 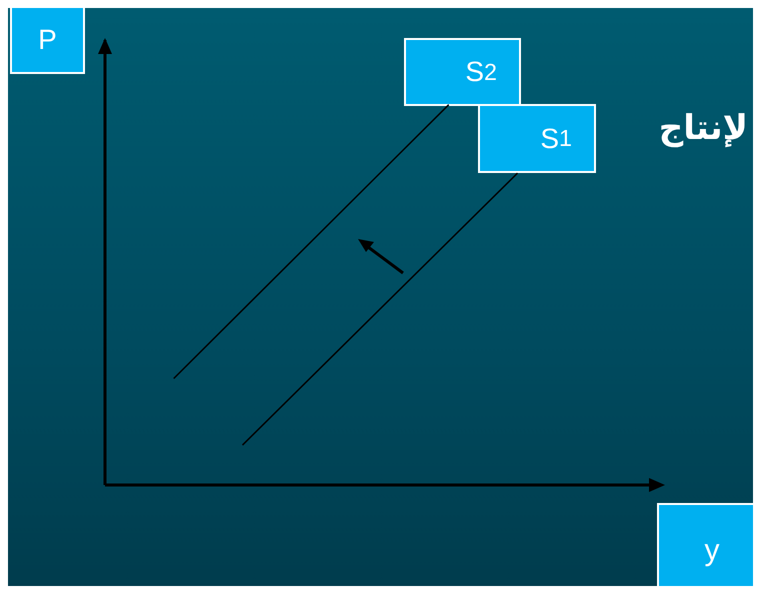 What do you see at coordinates (712, 550) in the screenshot?
I see `text: y` at bounding box center [712, 550].